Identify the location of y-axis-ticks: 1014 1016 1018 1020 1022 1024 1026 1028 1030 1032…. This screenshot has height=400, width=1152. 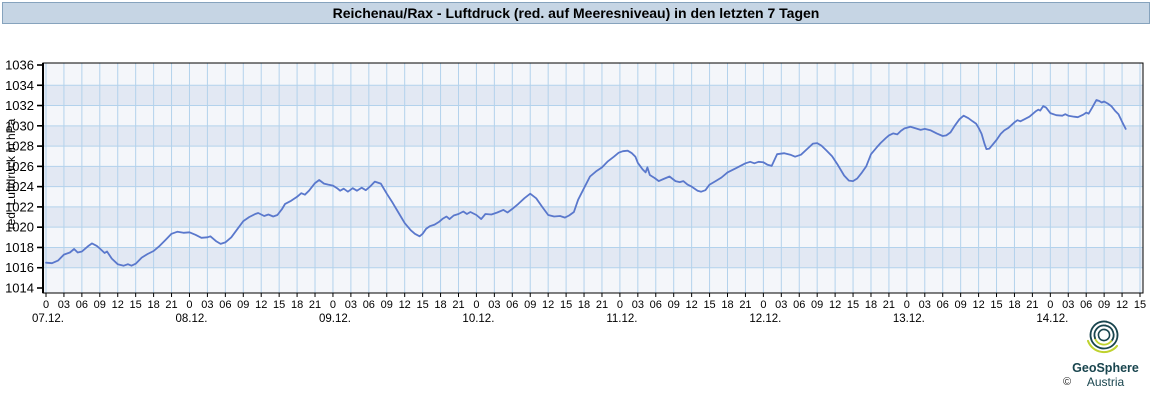
(24, 177).